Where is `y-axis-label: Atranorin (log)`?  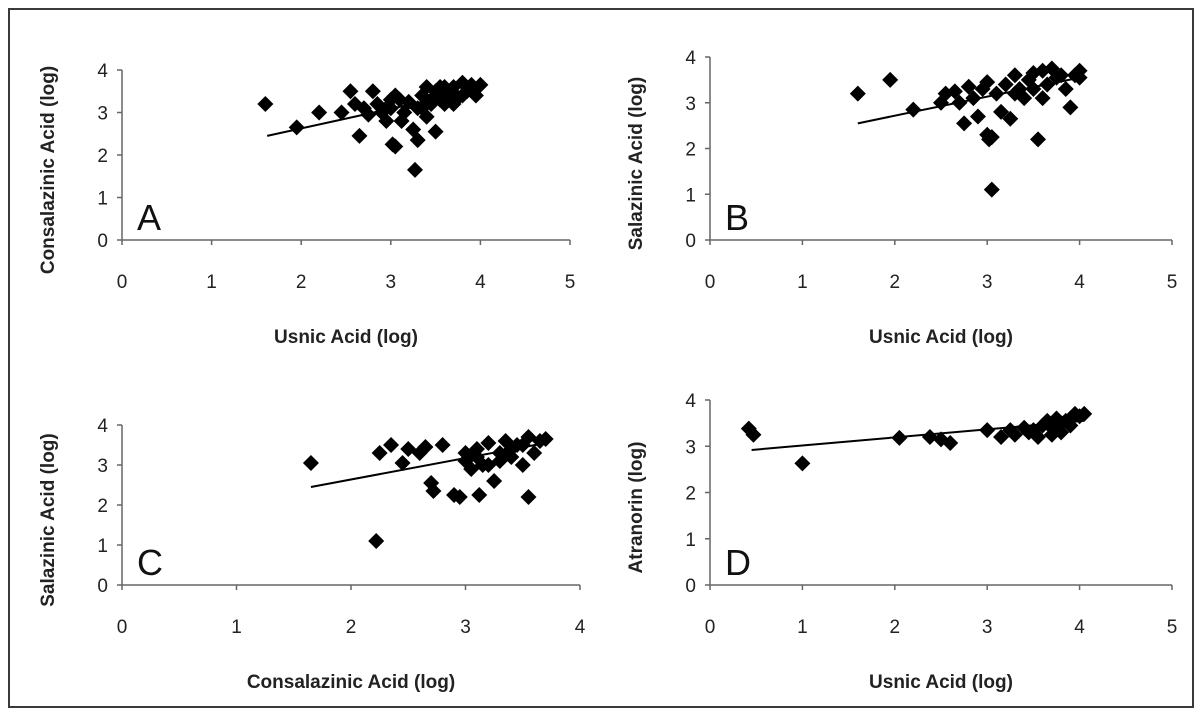 y-axis-label: Atranorin (log) is located at coordinates (636, 508).